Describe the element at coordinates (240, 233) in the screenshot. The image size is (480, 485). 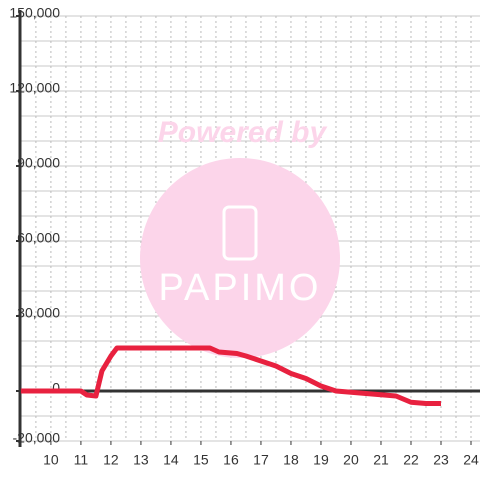
I see `watermark-icon` at that location.